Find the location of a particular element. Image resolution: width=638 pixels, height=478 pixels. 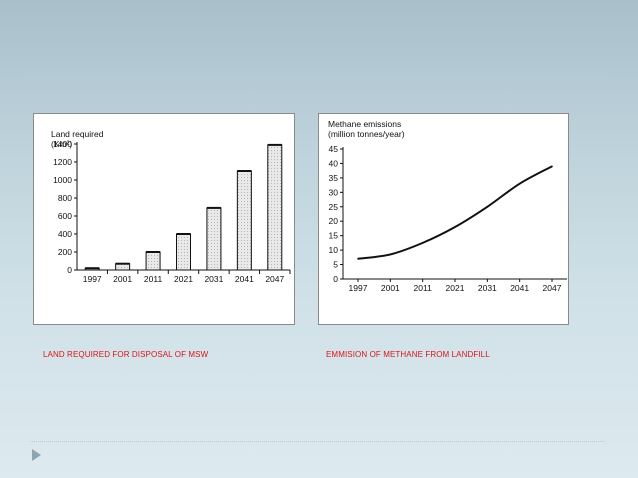

line-y-tick-label: 15 is located at coordinates (334, 236).